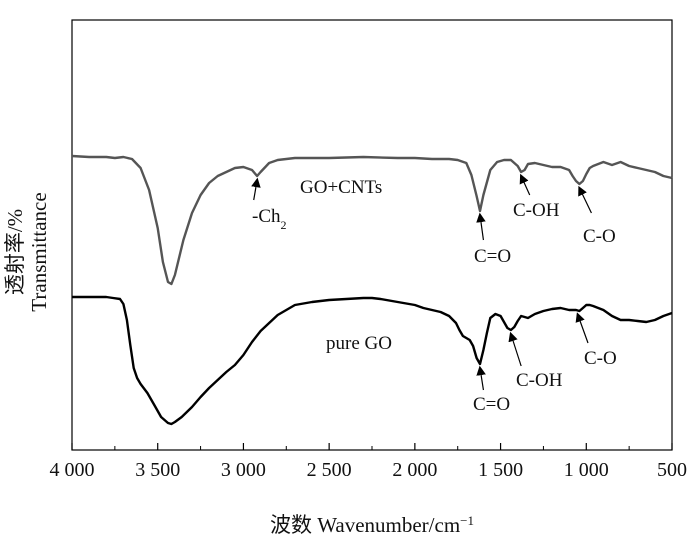 The height and width of the screenshot is (559, 700). Describe the element at coordinates (586, 470) in the screenshot. I see `x-tick-label: 1 000` at that location.